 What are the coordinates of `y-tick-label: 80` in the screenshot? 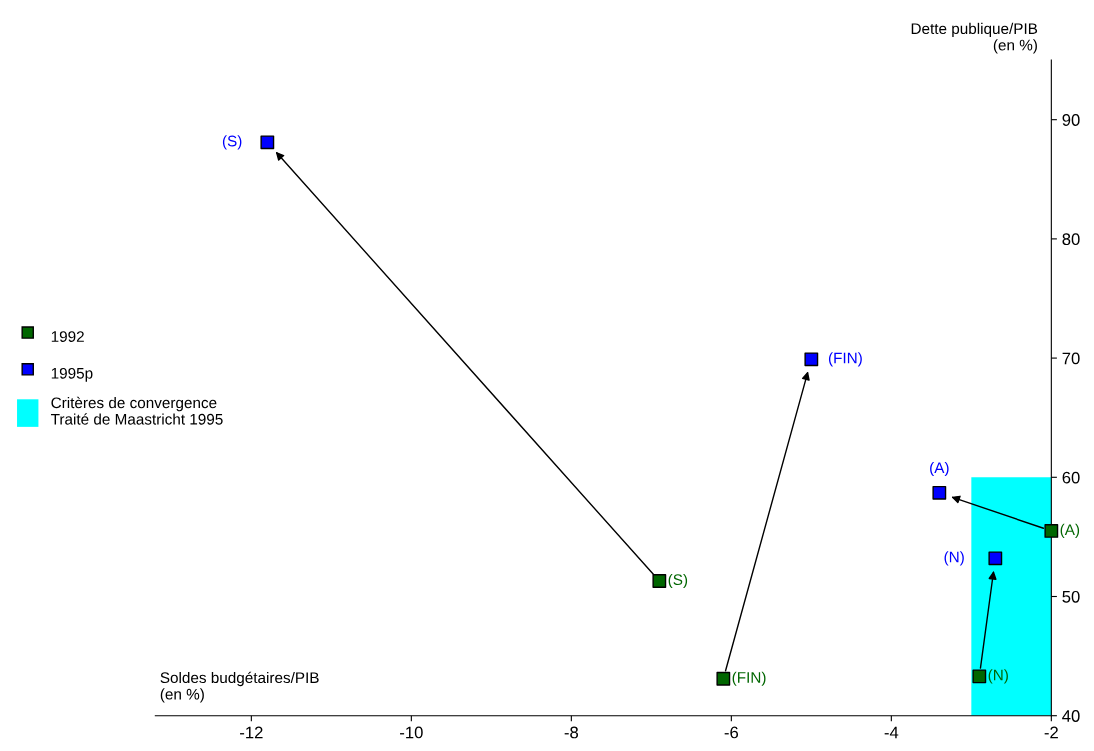 It's located at (1071, 239).